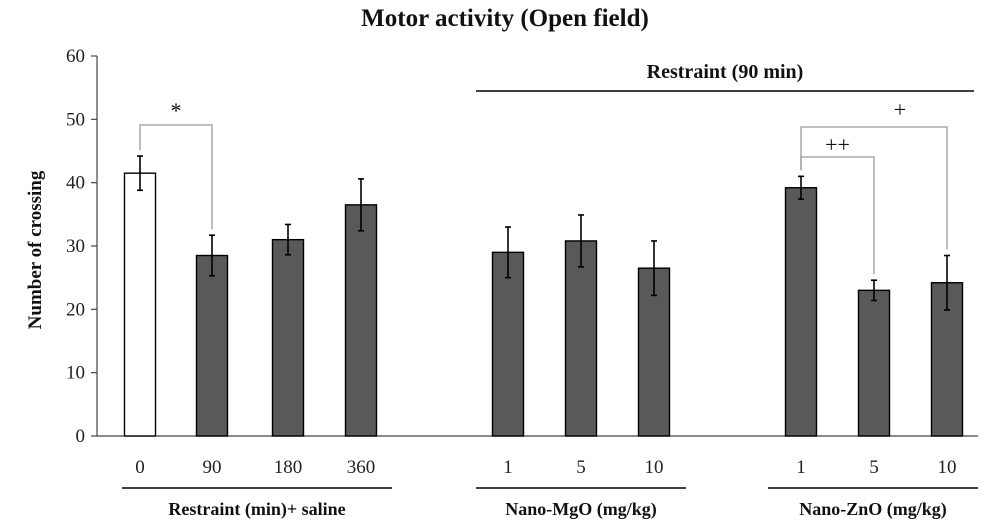 Image resolution: width=1000 pixels, height=525 pixels. Describe the element at coordinates (873, 509) in the screenshot. I see `group-label: Nano-ZnO (mg/kg)` at that location.